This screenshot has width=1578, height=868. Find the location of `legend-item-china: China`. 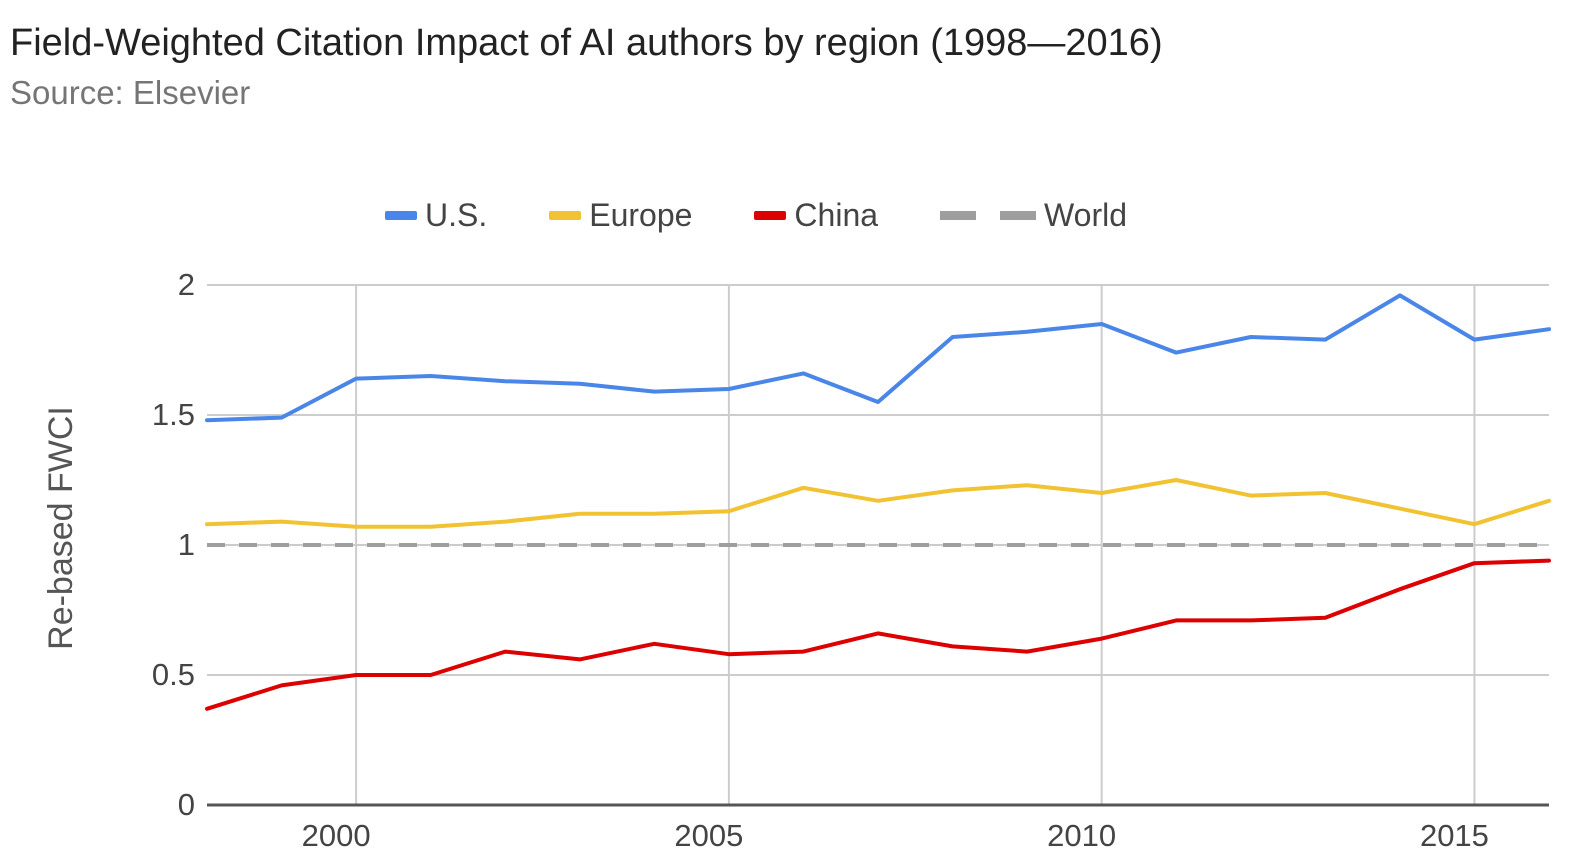

legend-item-china: China is located at coordinates (816, 215).